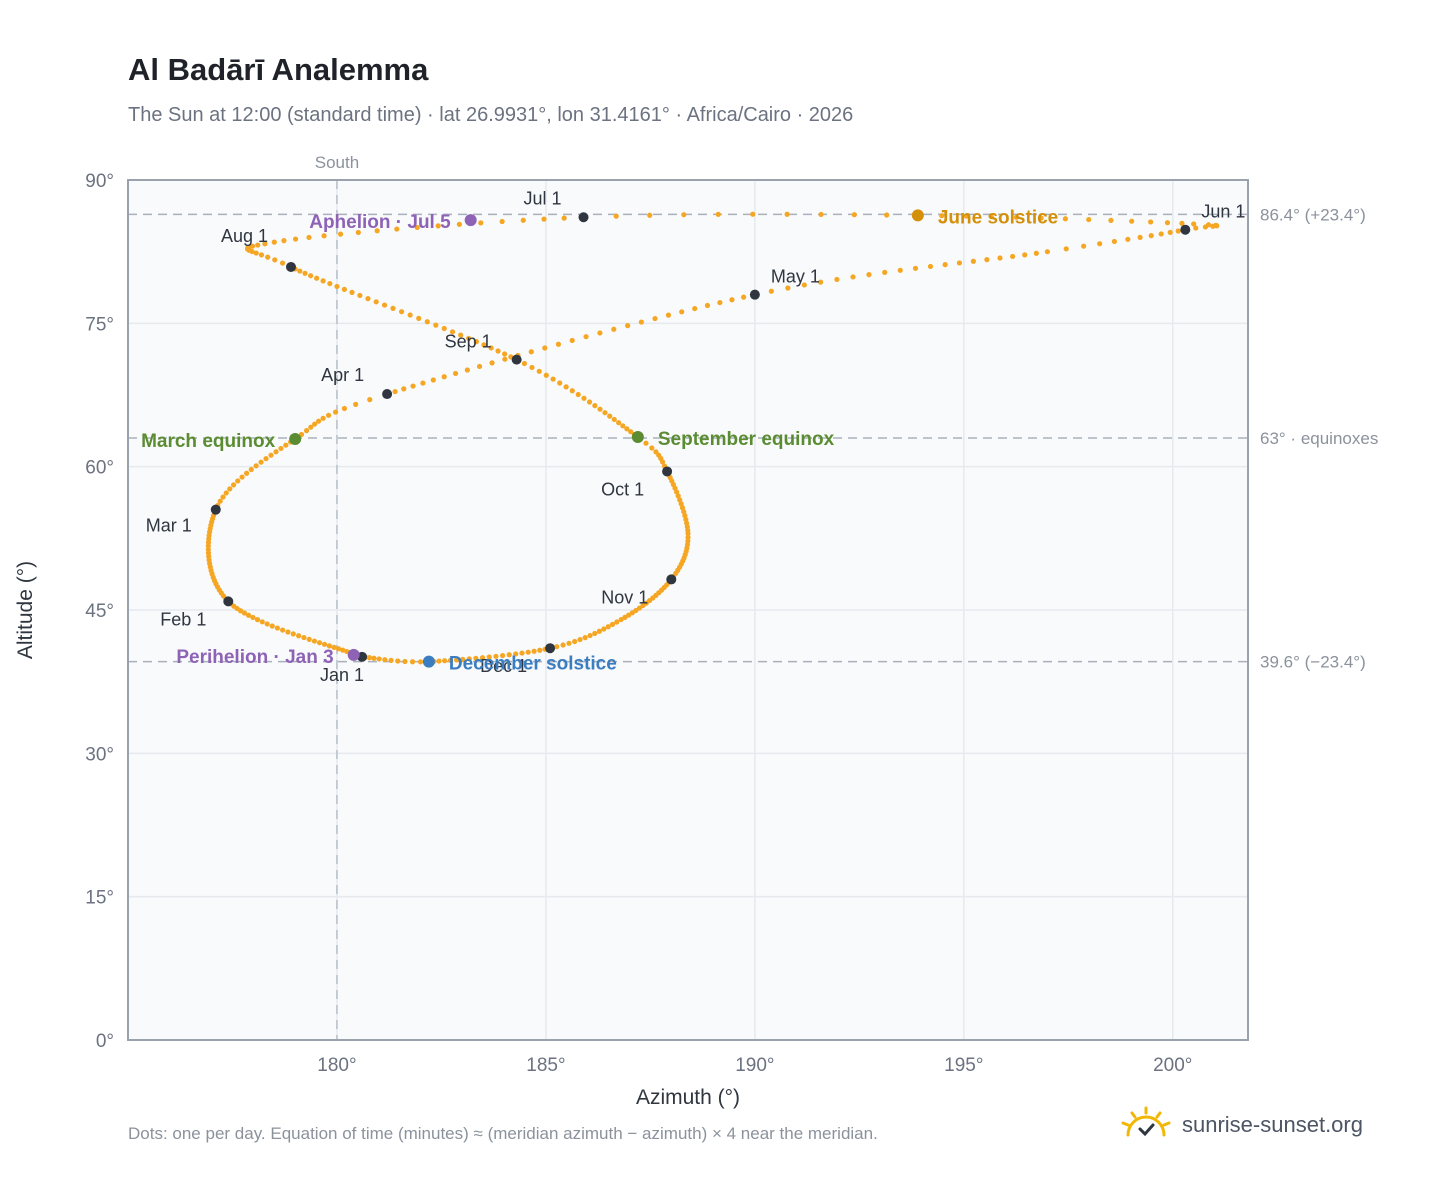 This screenshot has height=1188, width=1448. What do you see at coordinates (1313, 662) in the screenshot?
I see `reference-line-label: 39.6° (−23.4°)` at bounding box center [1313, 662].